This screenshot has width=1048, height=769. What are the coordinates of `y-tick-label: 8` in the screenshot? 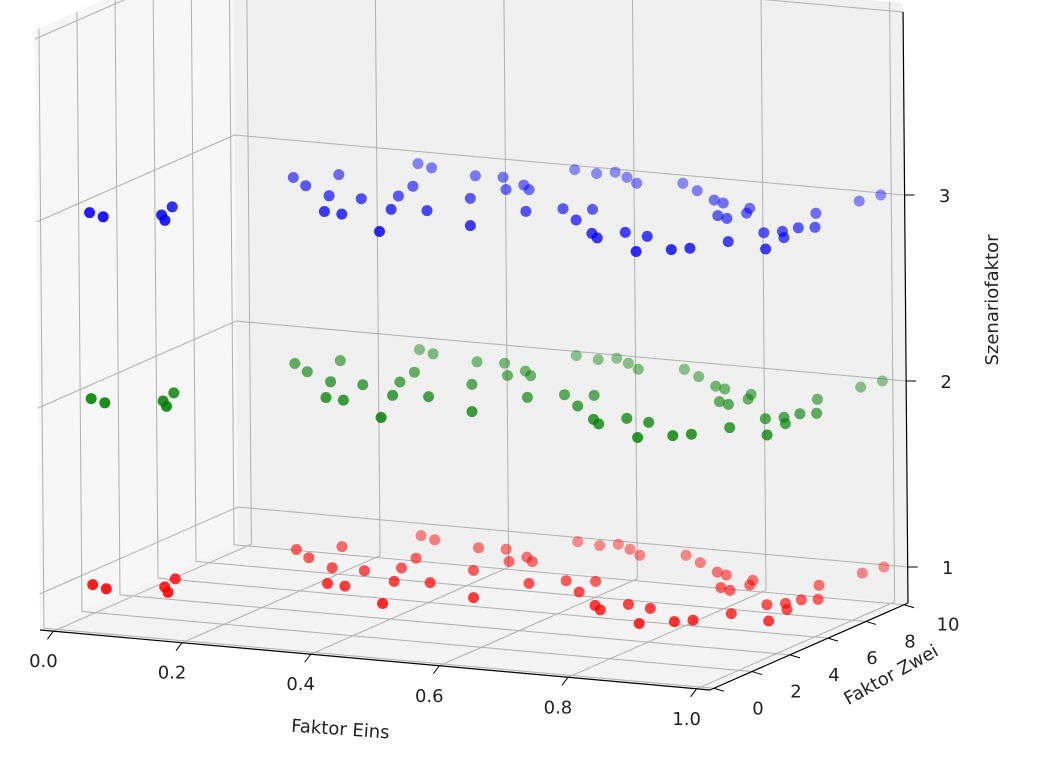 It's located at (909, 641).